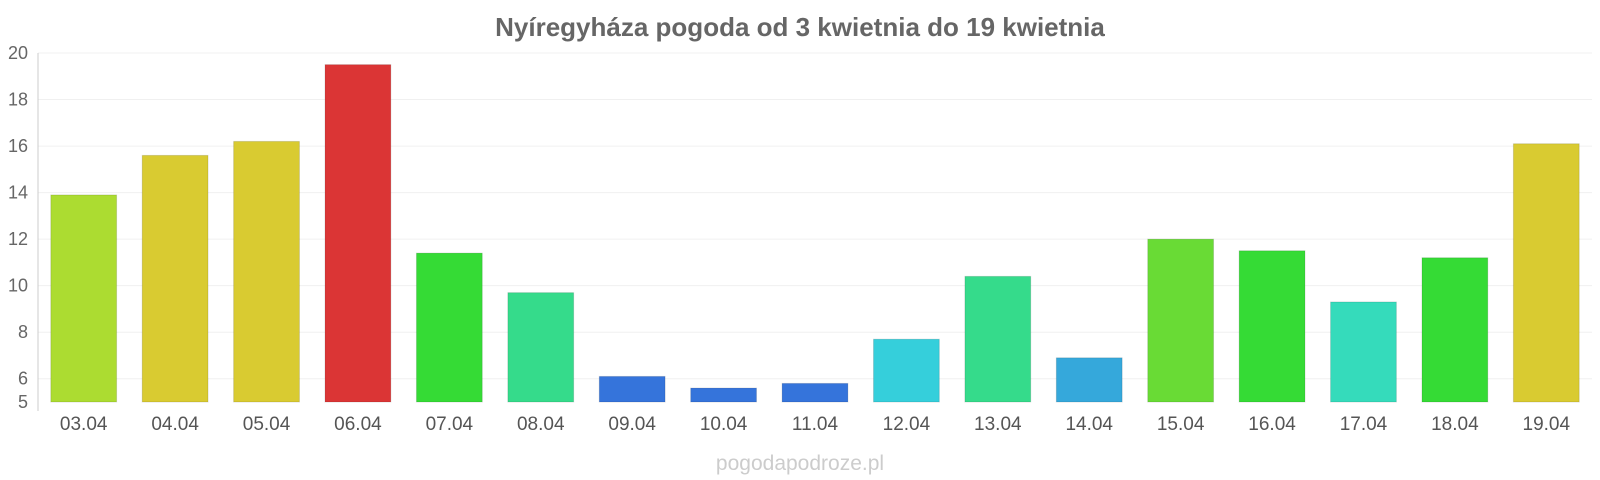 The image size is (1600, 480). I want to click on x-tick-label: 08.04, so click(541, 424).